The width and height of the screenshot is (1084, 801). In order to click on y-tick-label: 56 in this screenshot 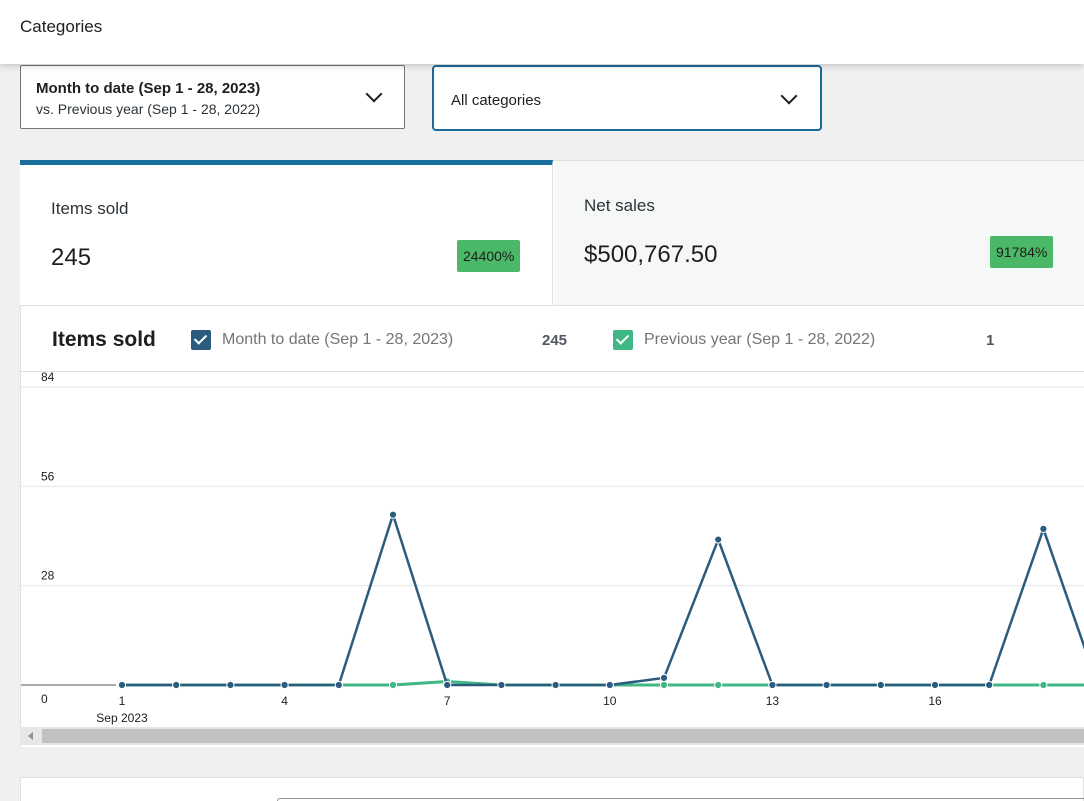, I will do `click(48, 476)`.